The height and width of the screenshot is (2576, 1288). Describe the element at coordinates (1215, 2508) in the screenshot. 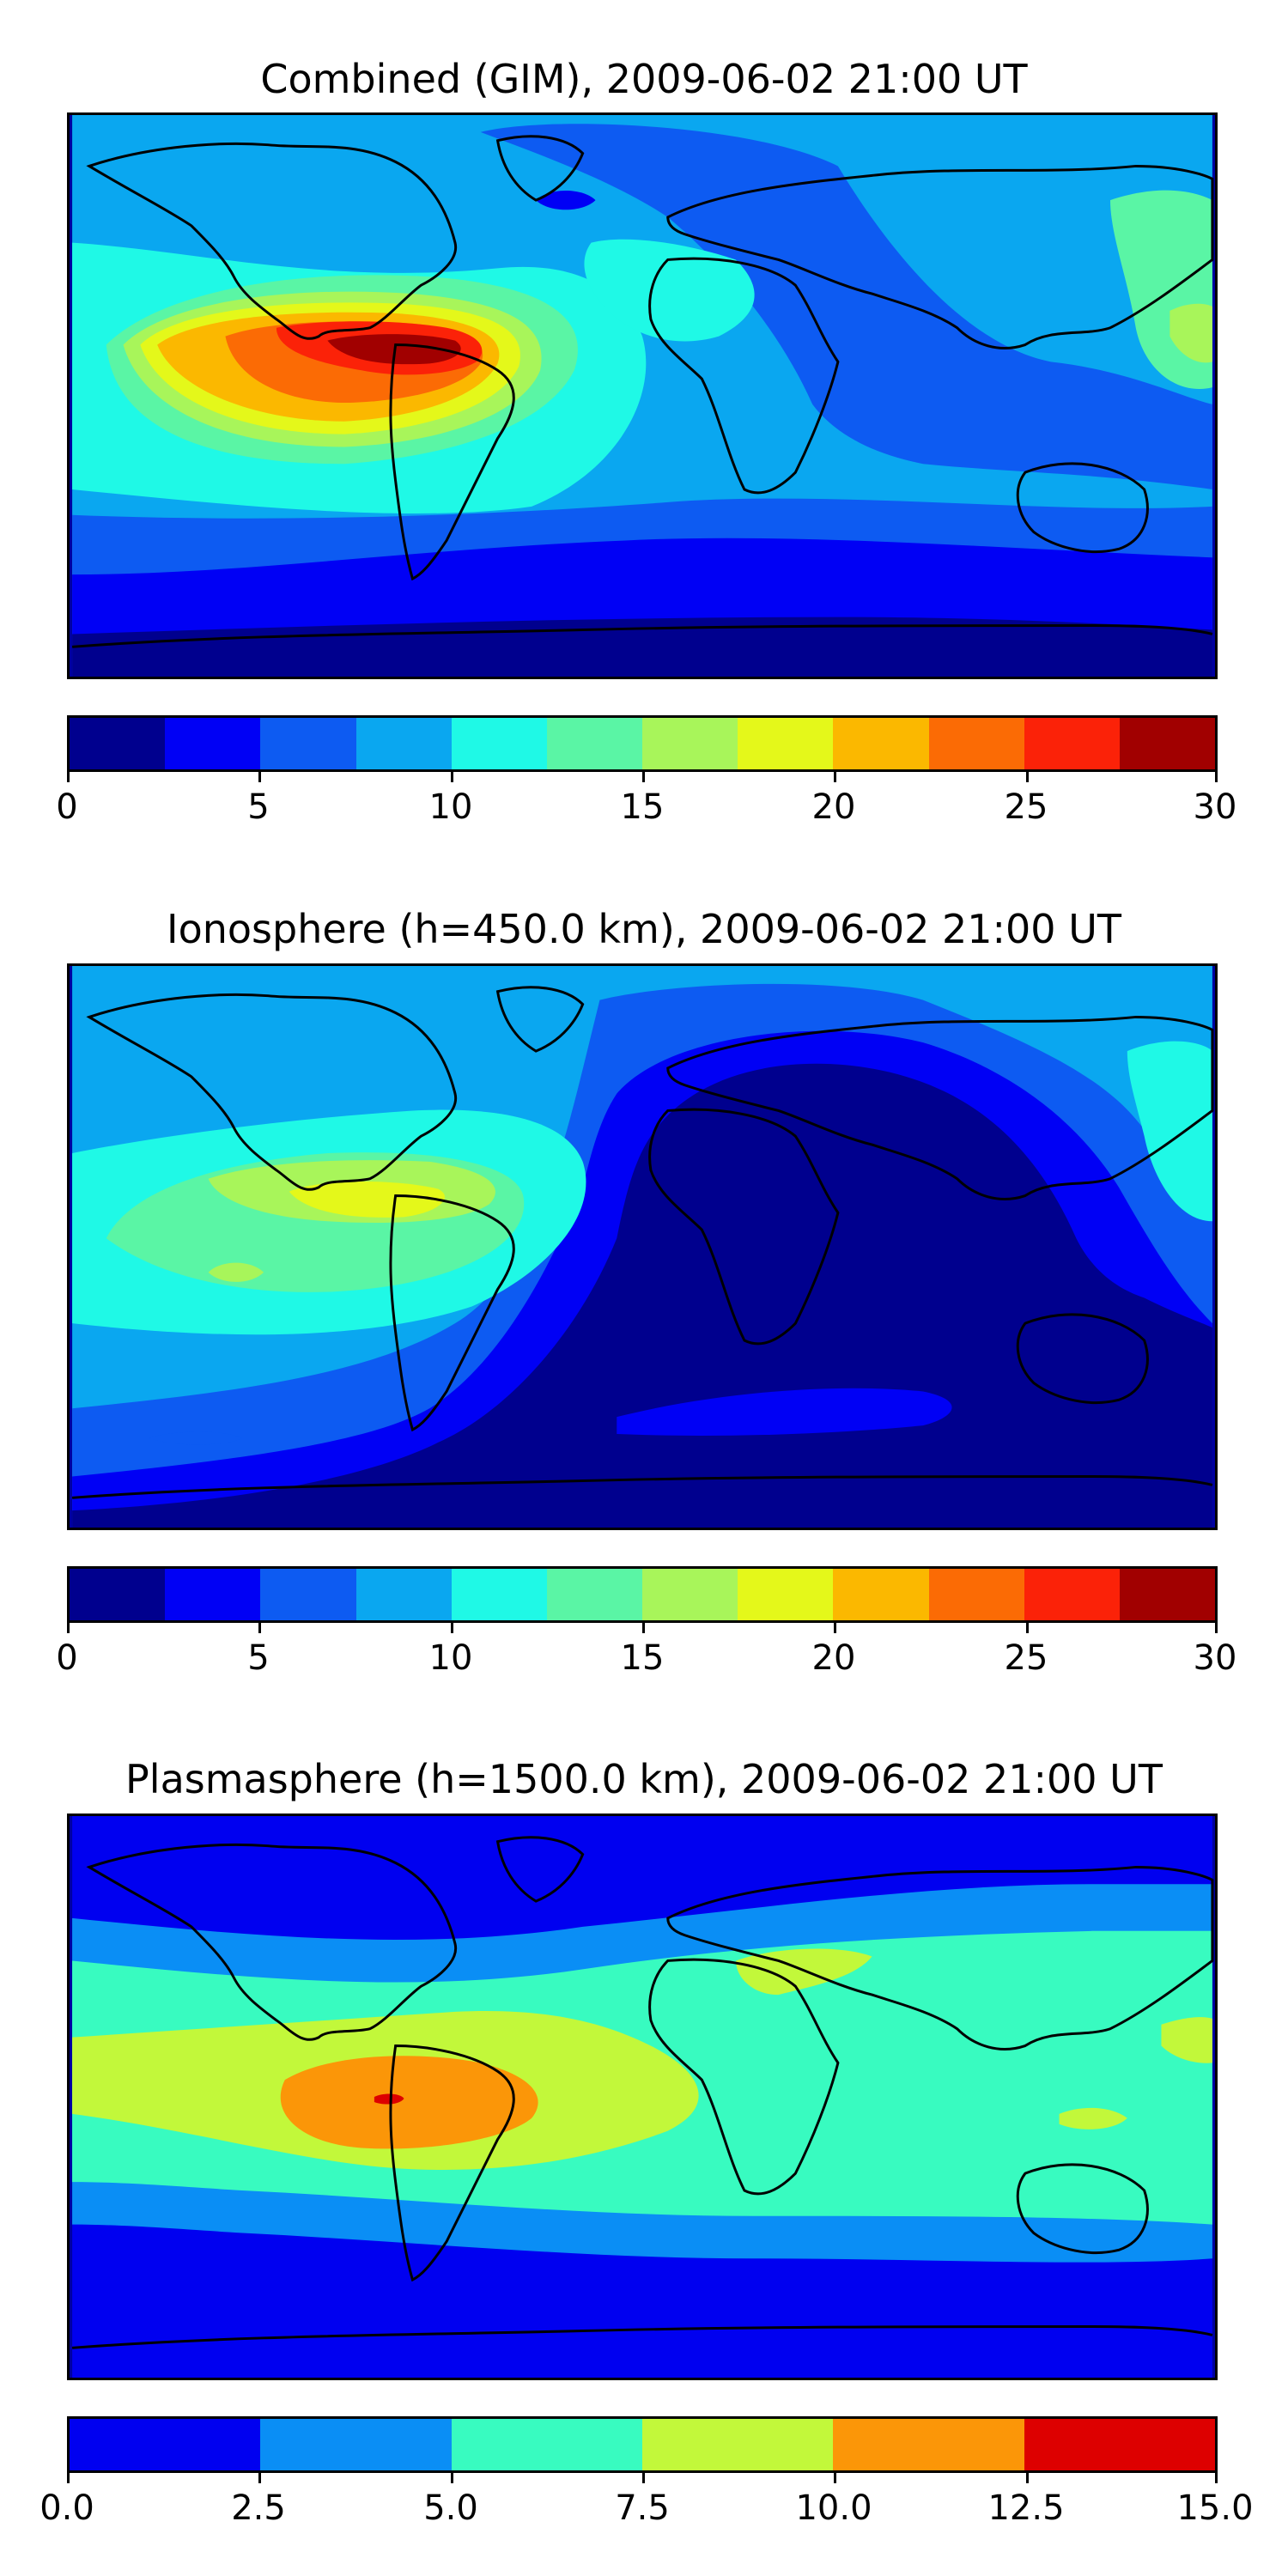

I see `colorbar-tick-label: 15.0` at that location.